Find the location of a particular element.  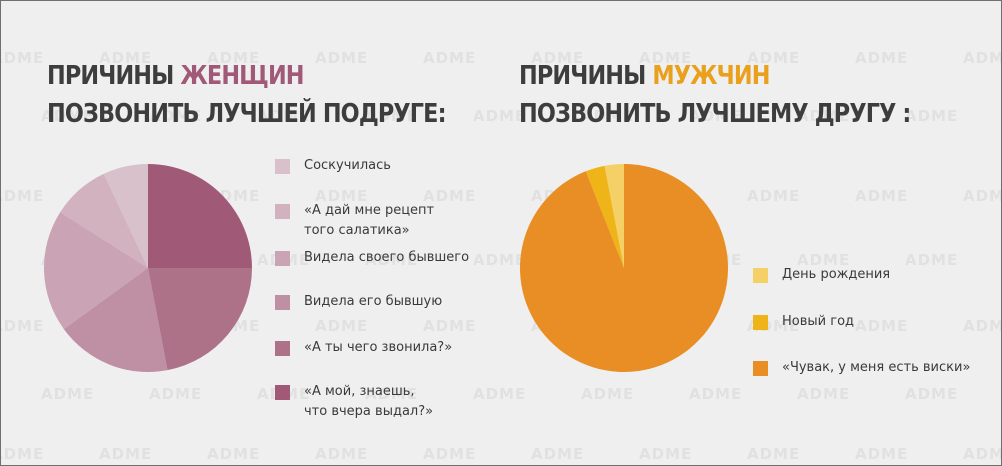

women-legend-label: «А ты чего звонила?» is located at coordinates (378, 347).